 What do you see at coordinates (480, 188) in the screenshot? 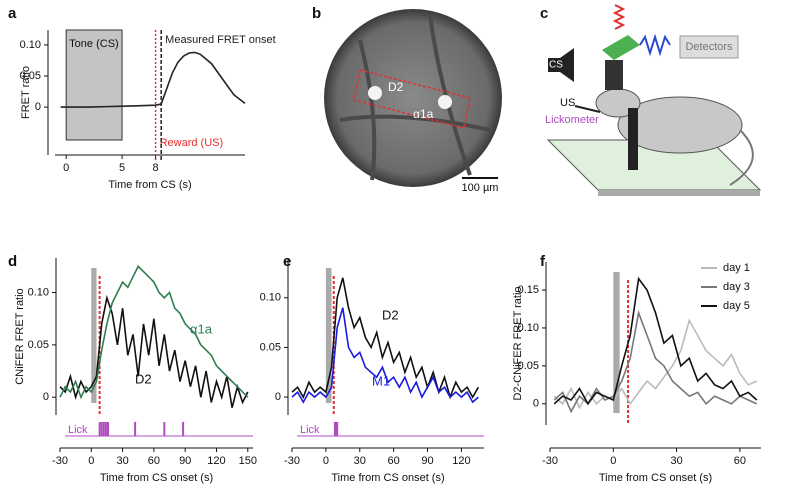
I see `scale-label: 100 µm` at bounding box center [480, 188].